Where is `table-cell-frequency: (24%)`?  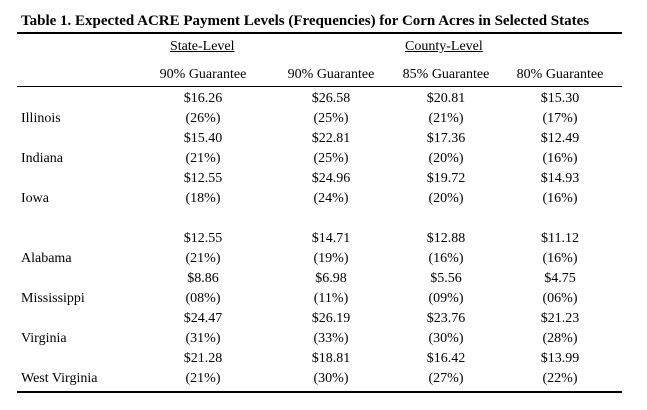 table-cell-frequency: (24%) is located at coordinates (331, 198).